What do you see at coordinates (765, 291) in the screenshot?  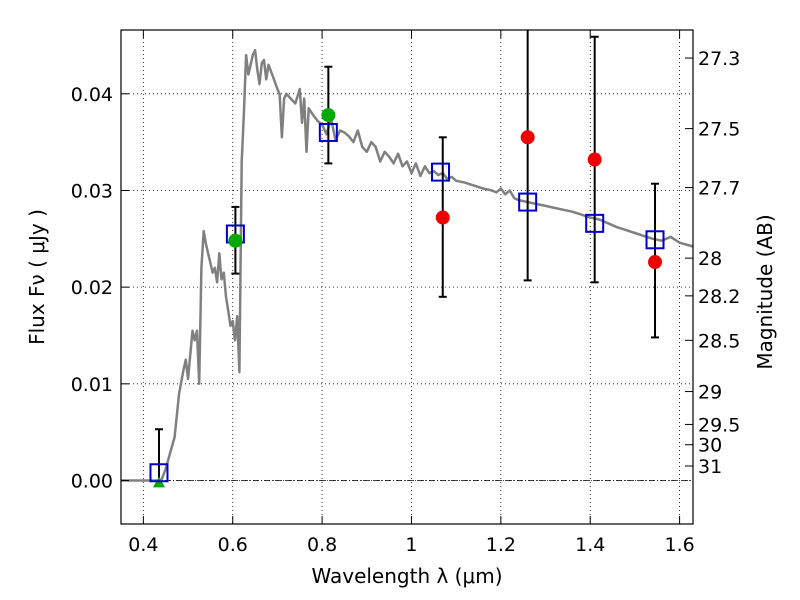 I see `y2-axis-title: Magnitude (AB)` at bounding box center [765, 291].